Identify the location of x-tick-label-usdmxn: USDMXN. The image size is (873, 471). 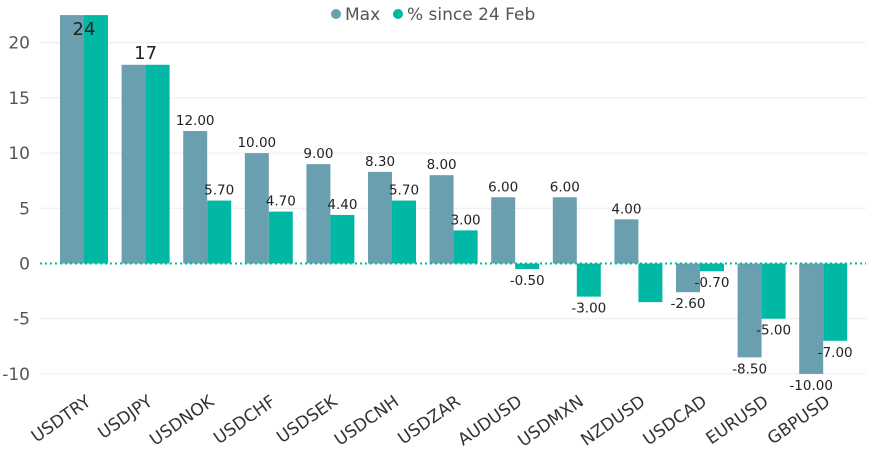
(550, 422).